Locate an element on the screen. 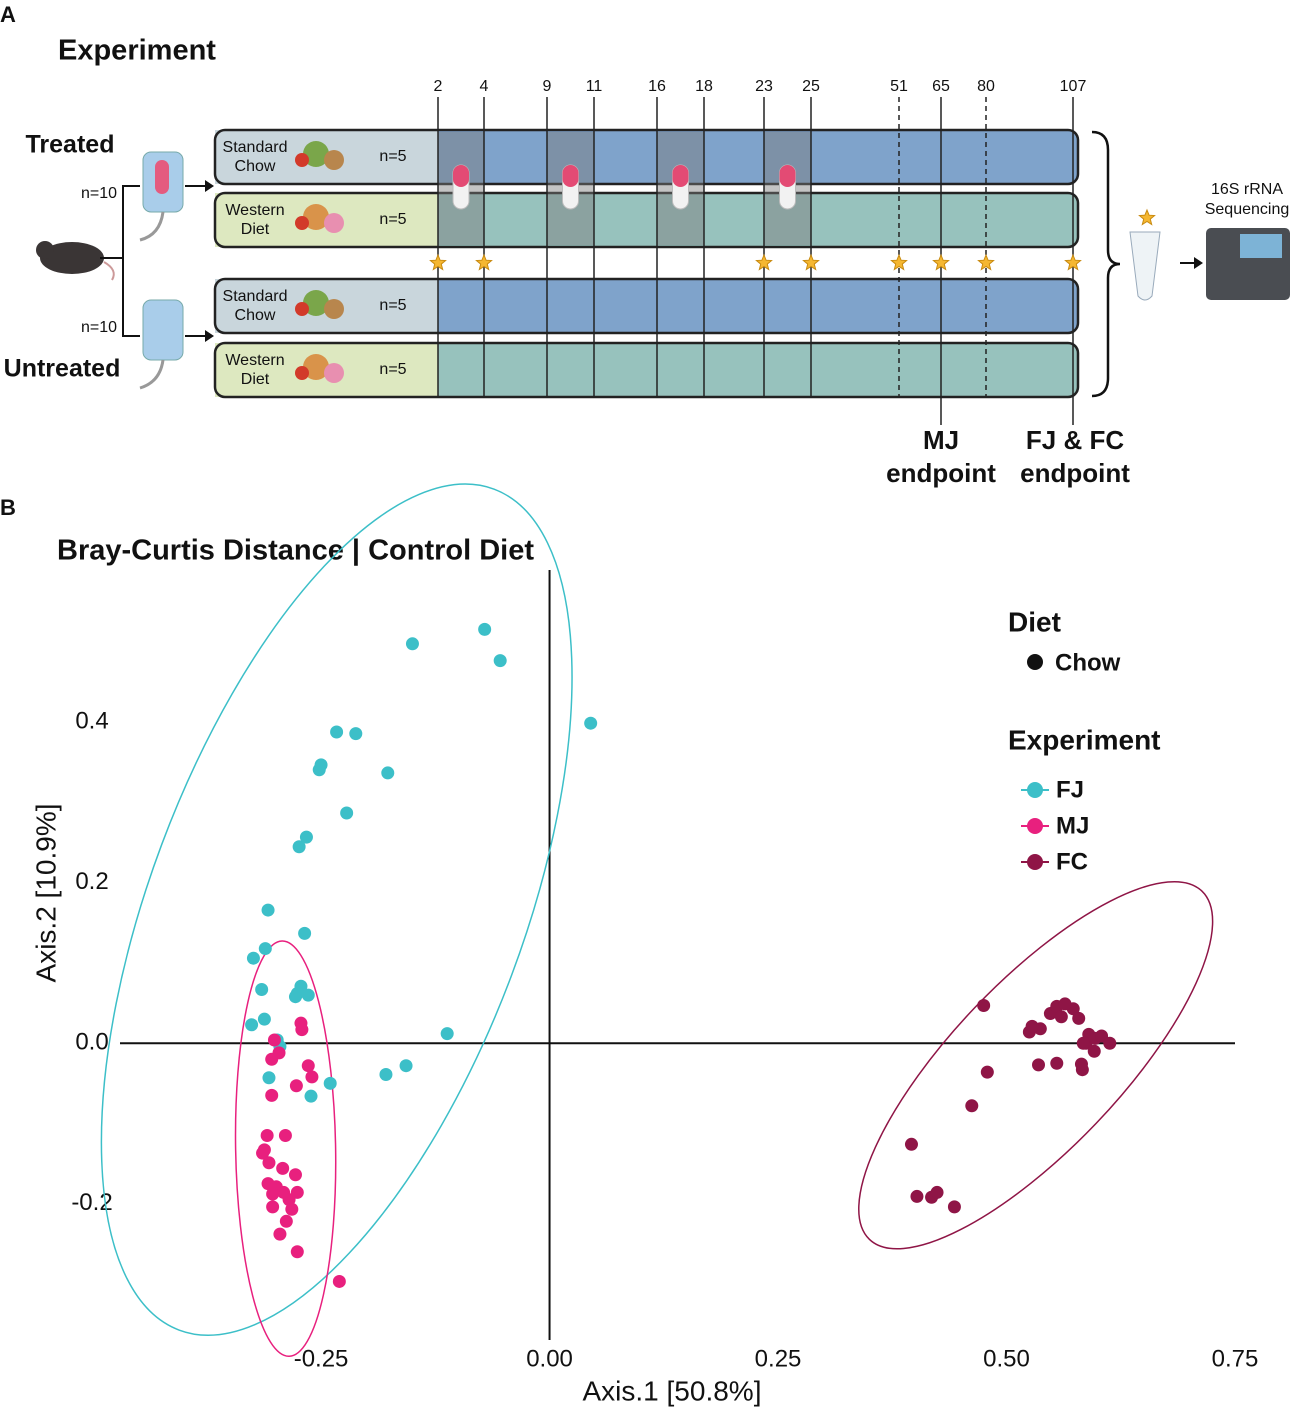 The image size is (1292, 1411). day-label: 23 is located at coordinates (764, 86).